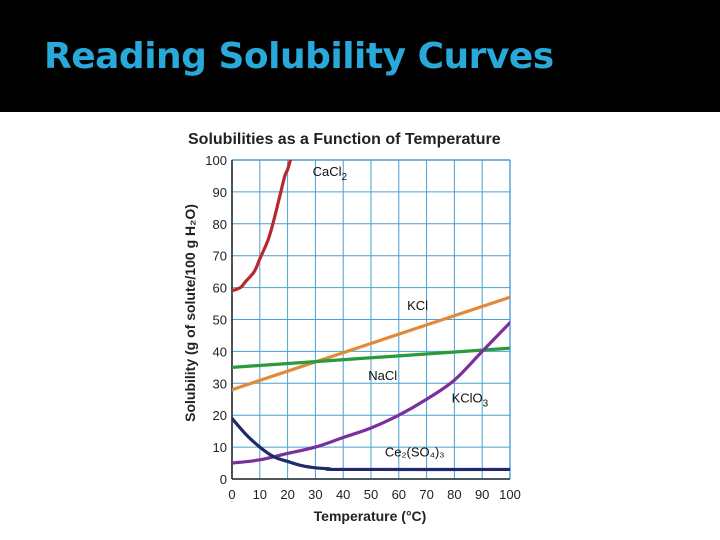  Describe the element at coordinates (371, 343) in the screenshot. I see `series-line-kcl` at that location.